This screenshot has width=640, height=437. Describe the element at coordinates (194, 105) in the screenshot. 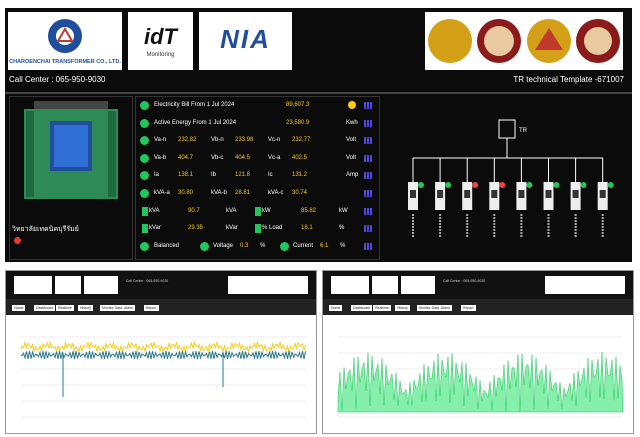

I see `reading-label: Electricity Bill From 1 Jul 2024` at that location.